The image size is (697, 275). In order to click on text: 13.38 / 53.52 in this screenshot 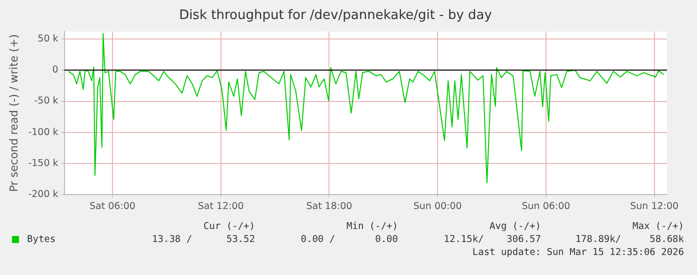, I will do `click(203, 239)`.